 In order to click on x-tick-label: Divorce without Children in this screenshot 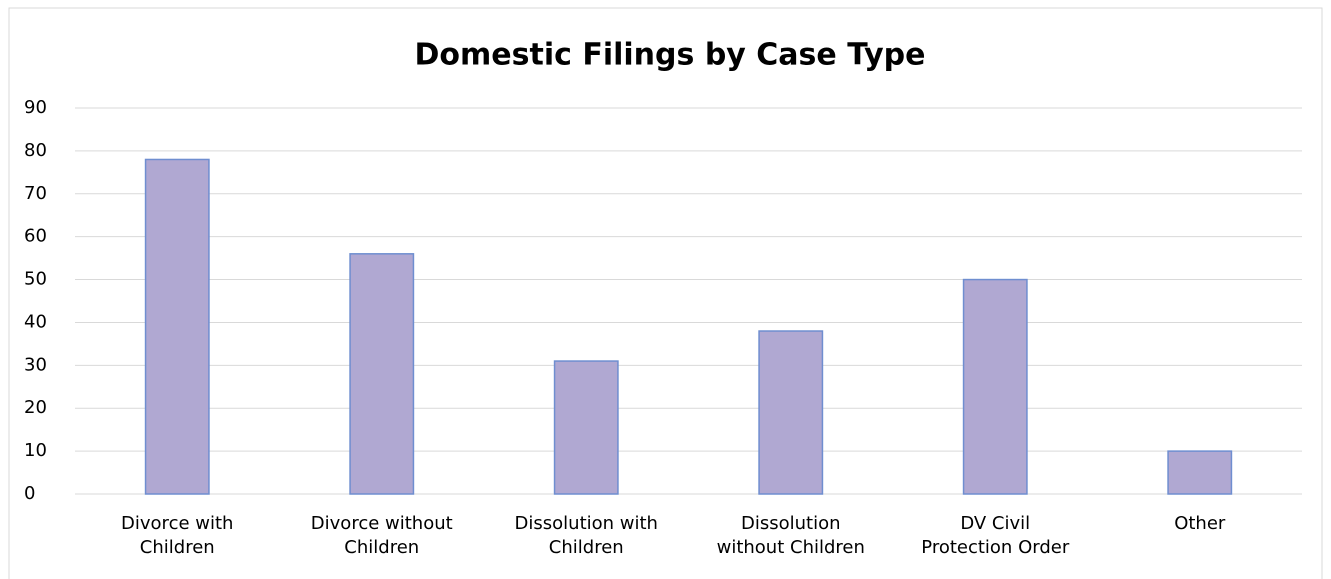, I will do `click(381, 535)`.